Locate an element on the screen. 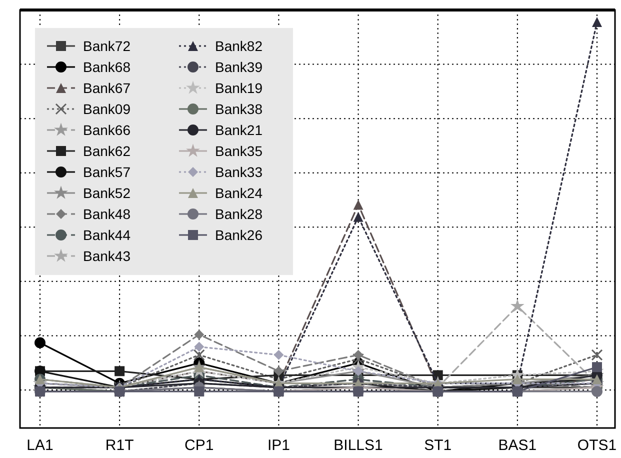  x-tick-label: R1T is located at coordinates (119, 445).